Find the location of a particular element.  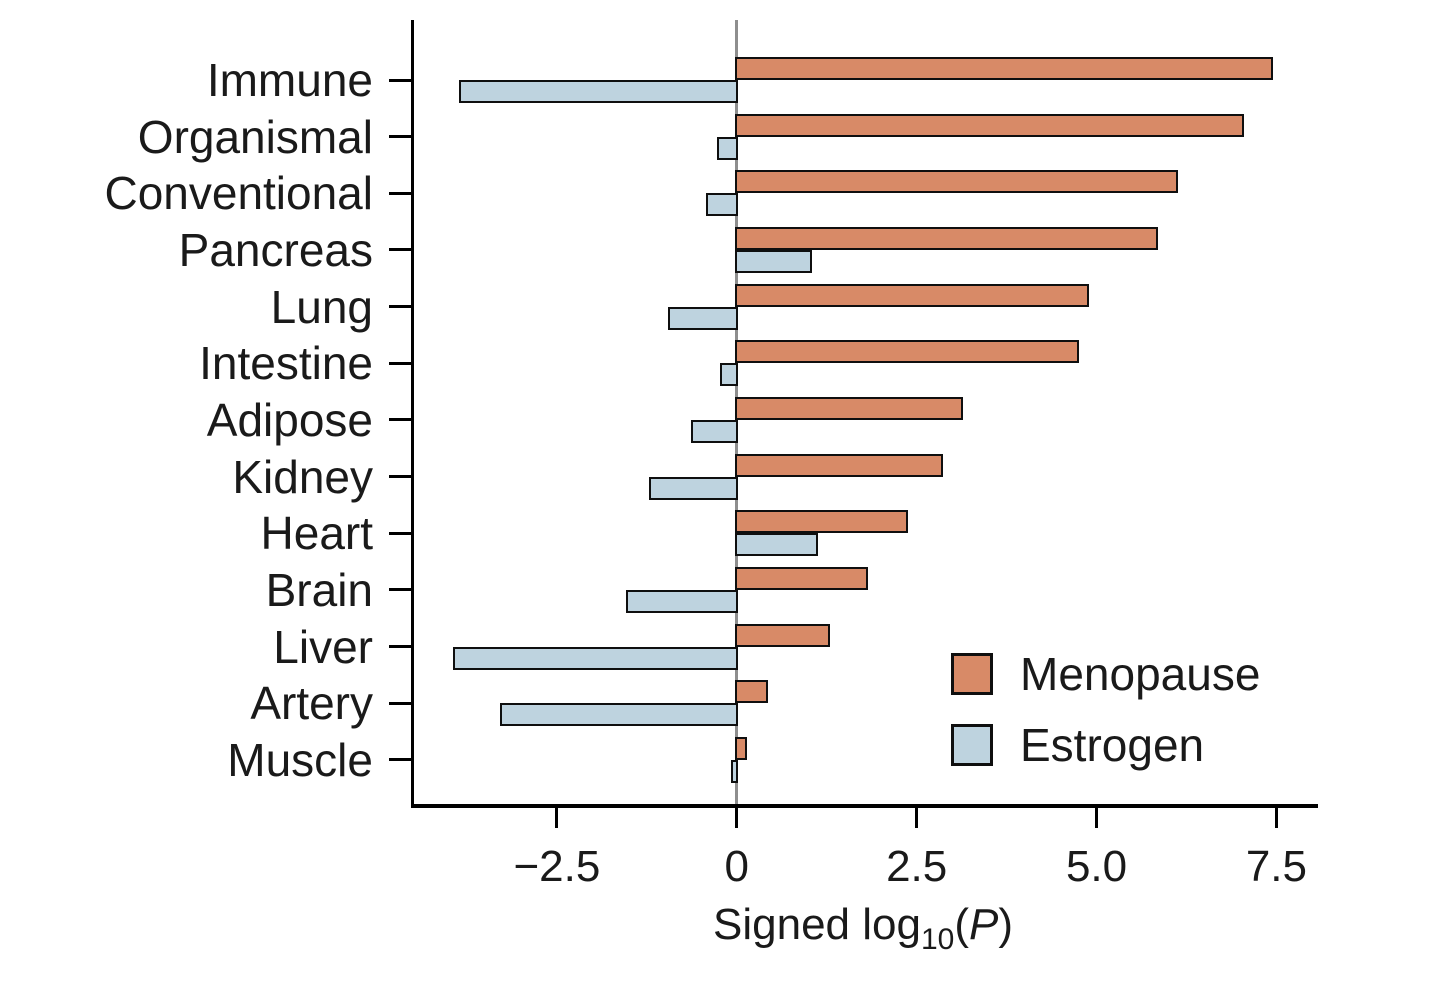

bar-estrogen-conventional is located at coordinates (722, 205).